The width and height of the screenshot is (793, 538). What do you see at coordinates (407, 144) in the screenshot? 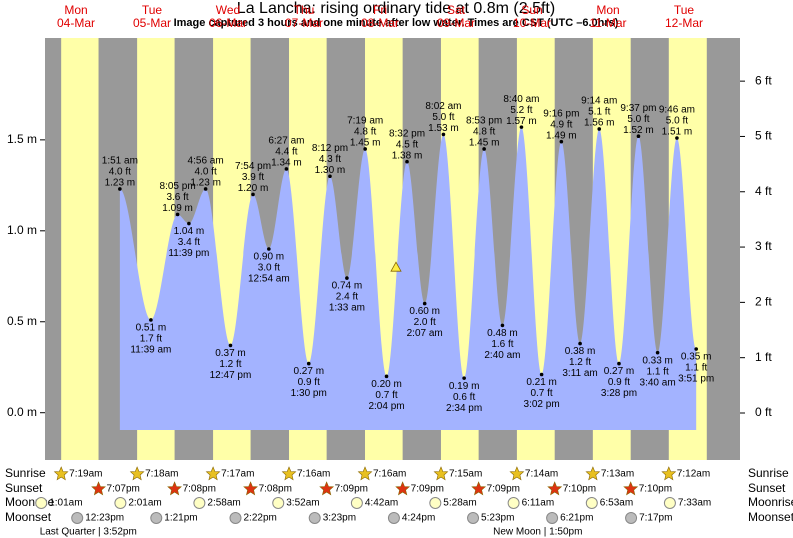
I see `tide-label: 4.5 ft` at bounding box center [407, 144].